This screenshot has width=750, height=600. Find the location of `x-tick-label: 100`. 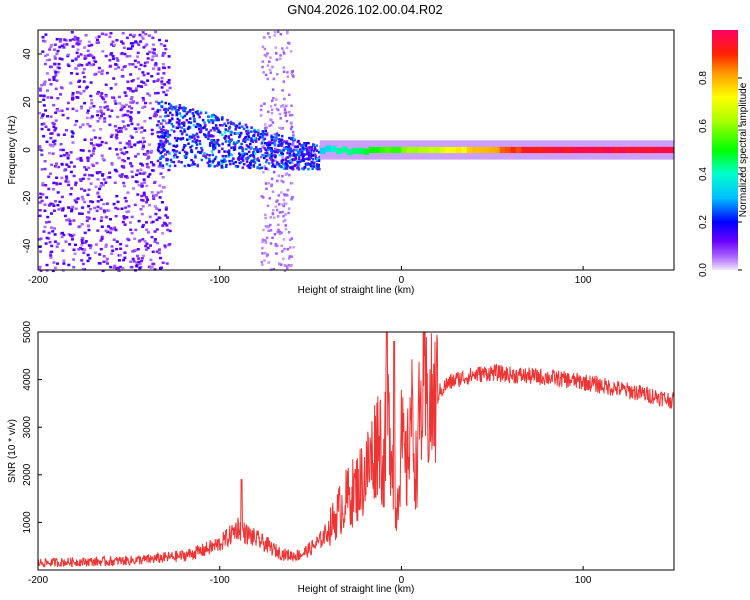

x-tick-label: 100 is located at coordinates (583, 580).